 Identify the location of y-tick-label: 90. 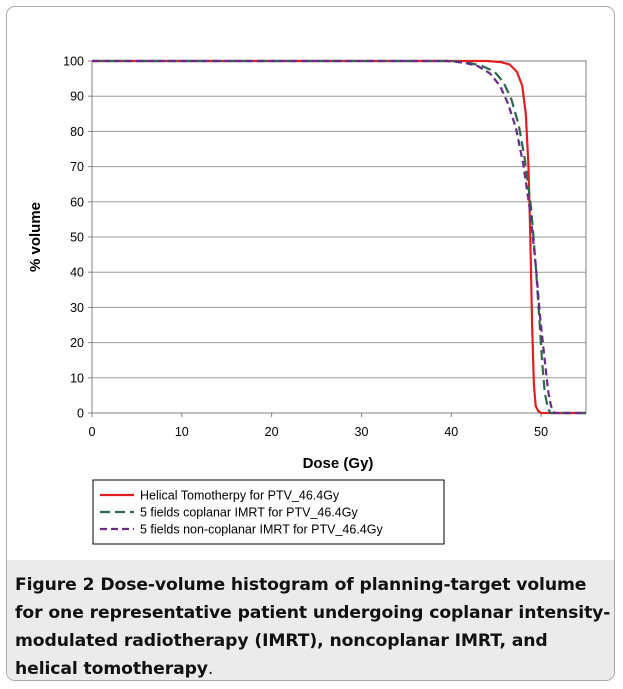
(77, 97).